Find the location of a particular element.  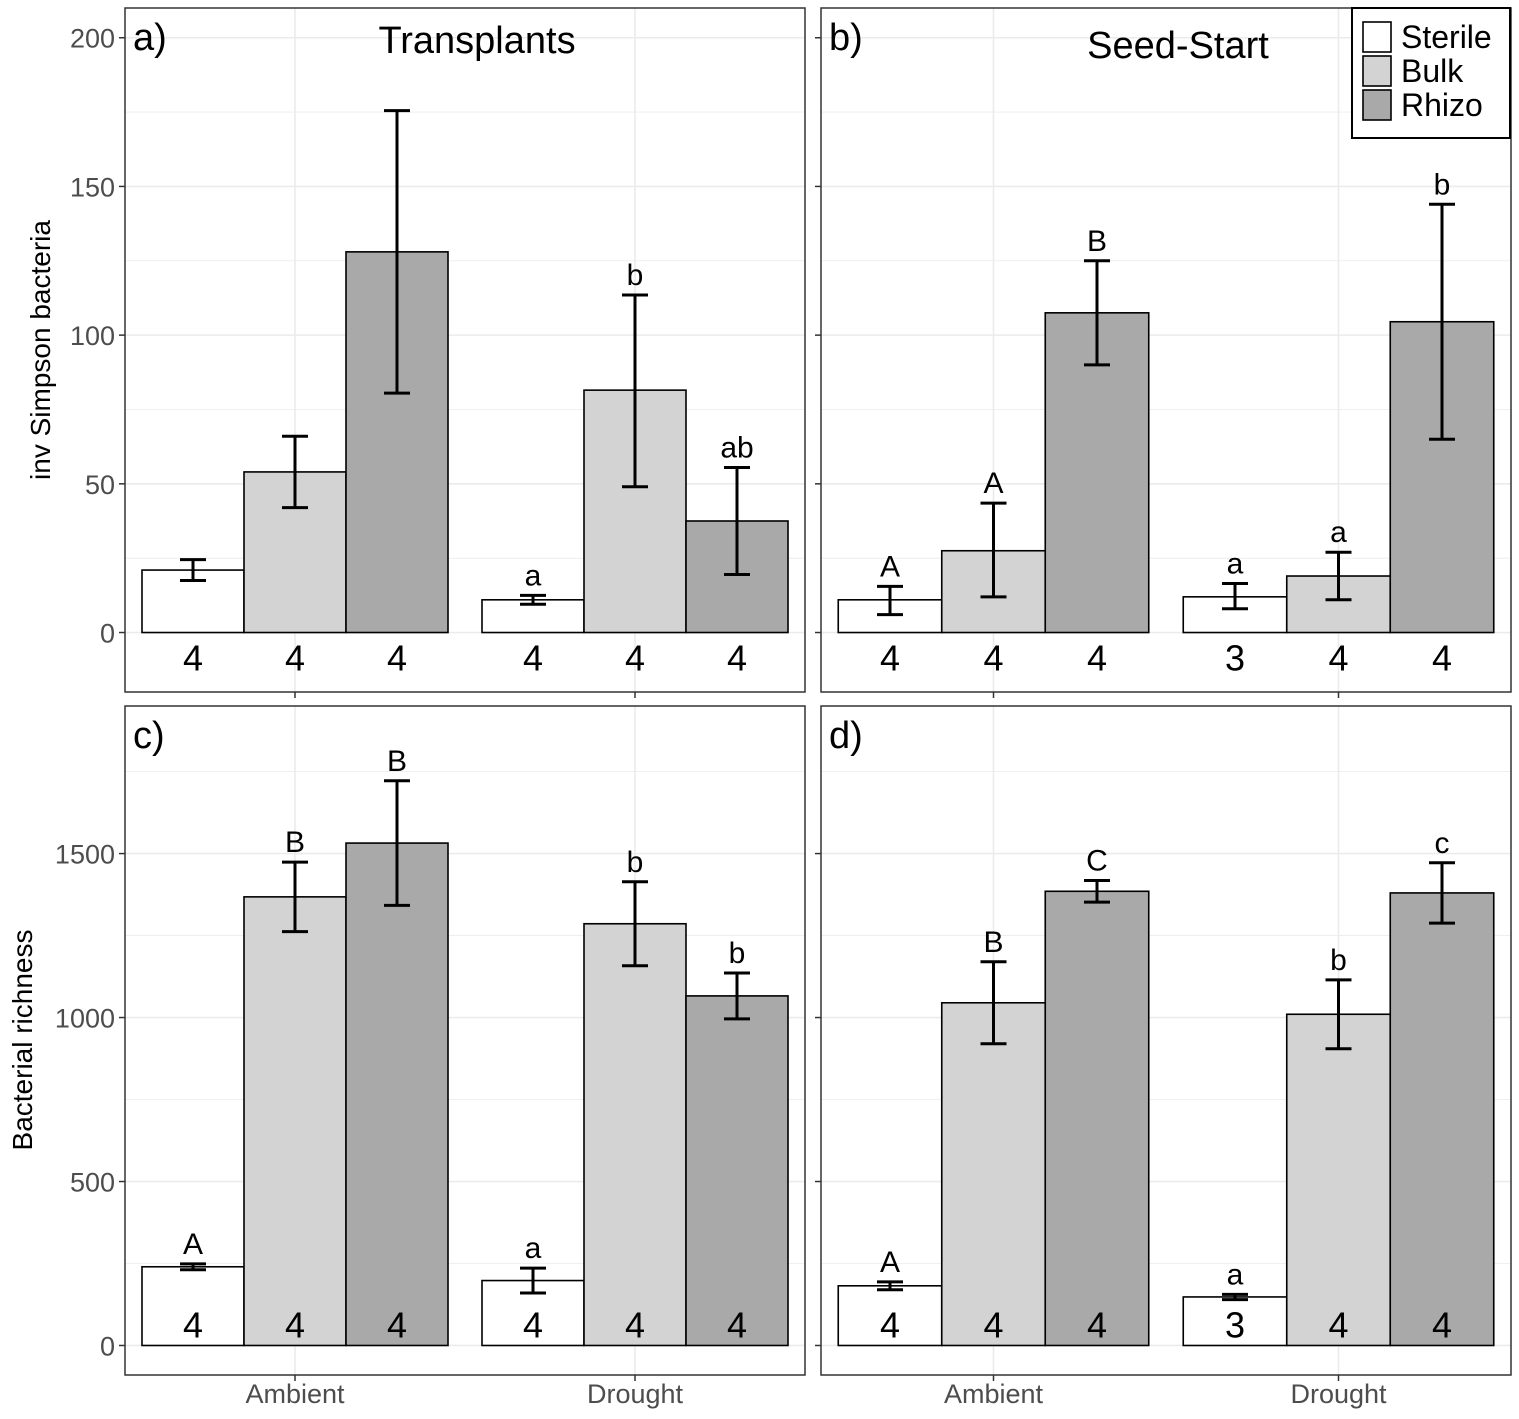

legend-swatch-sterile is located at coordinates (1377, 37).